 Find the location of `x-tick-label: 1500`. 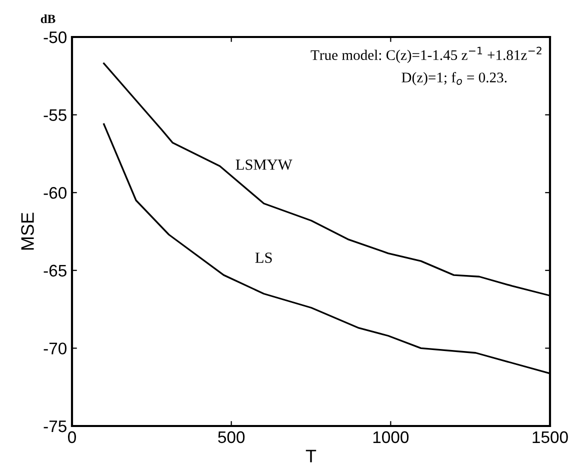

x-tick-label: 1500 is located at coordinates (550, 437).